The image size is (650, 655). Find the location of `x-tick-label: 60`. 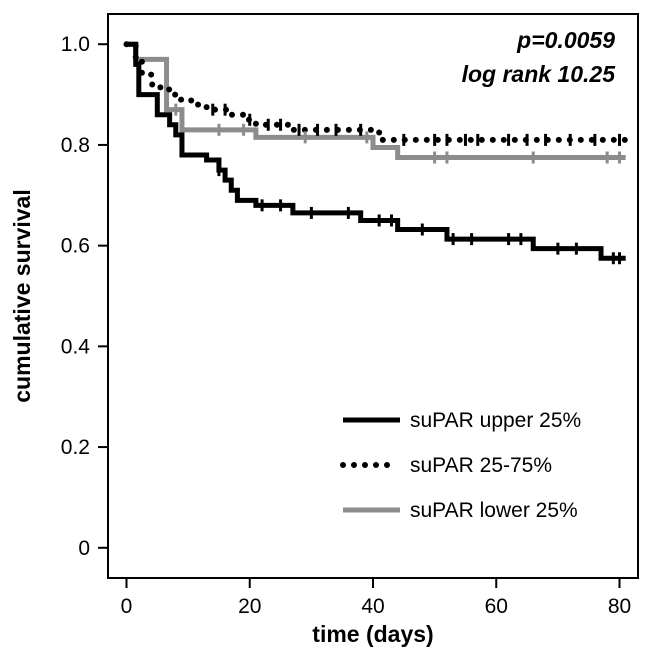

x-tick-label: 60 is located at coordinates (496, 606).